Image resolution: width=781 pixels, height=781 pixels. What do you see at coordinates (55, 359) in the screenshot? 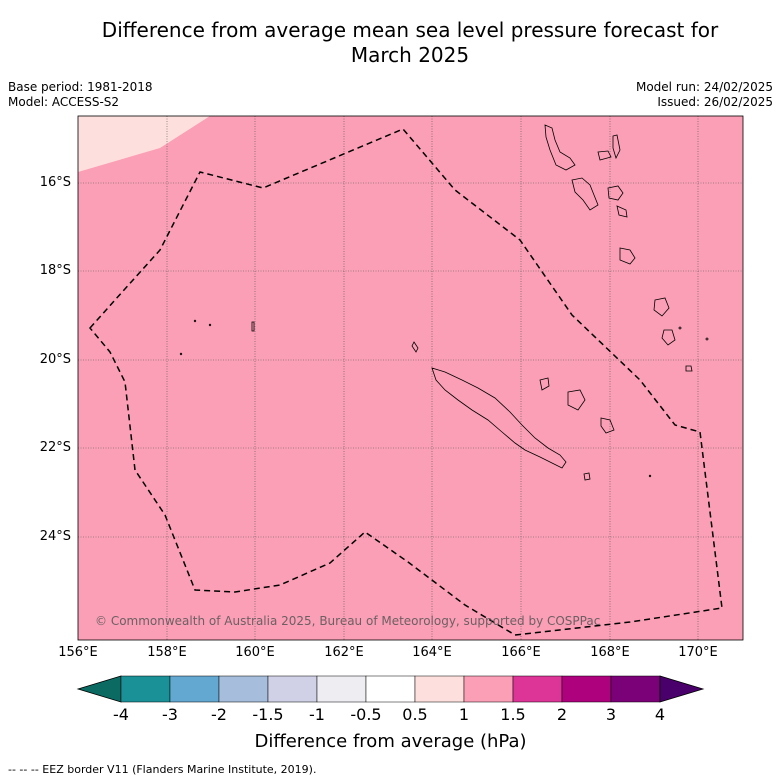
I see `lat-label-20s: 20°S` at bounding box center [55, 359].